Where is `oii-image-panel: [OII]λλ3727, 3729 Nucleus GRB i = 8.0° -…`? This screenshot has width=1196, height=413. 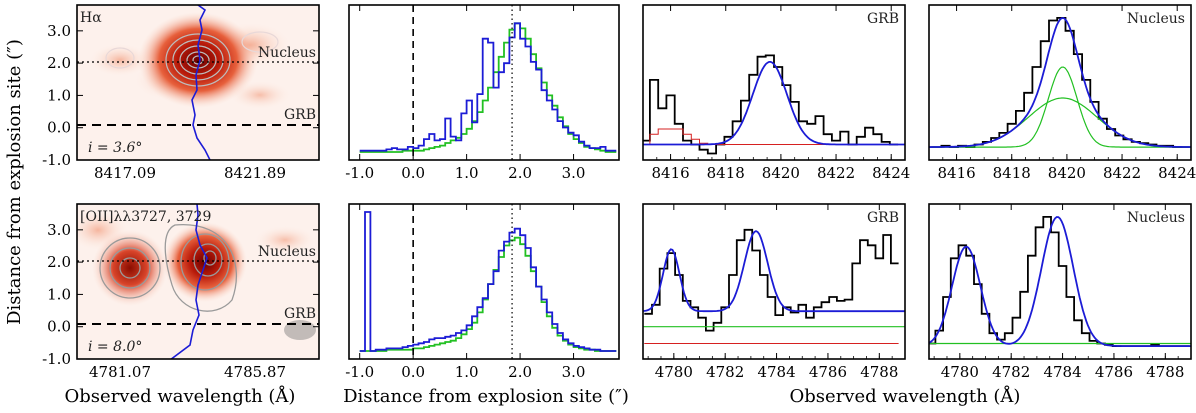
oii-image-panel: [OII]λλ3727, 3729 Nucleus GRB i = 8.0° -… is located at coordinates (181, 292).